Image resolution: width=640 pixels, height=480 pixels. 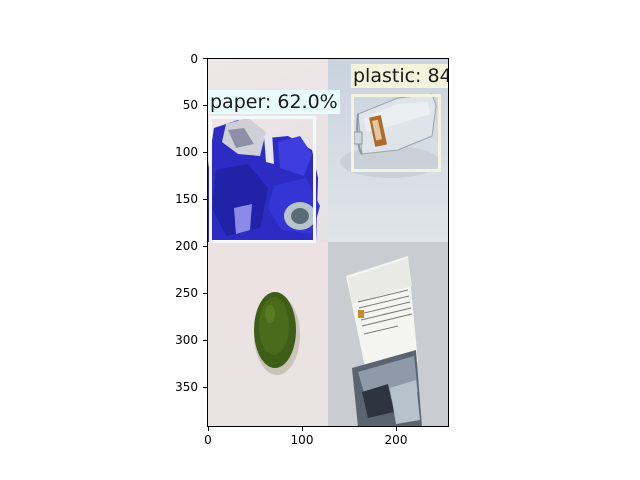 I want to click on crushed-can-graphic, so click(x=264, y=180).